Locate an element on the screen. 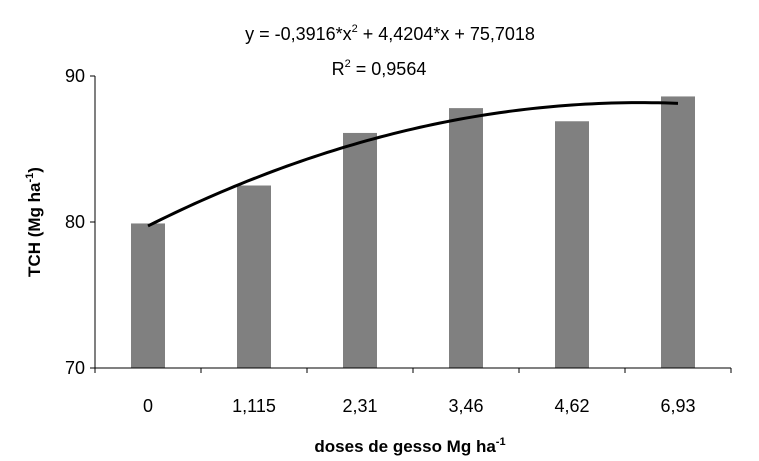 The width and height of the screenshot is (759, 461). x-tick-label: 6,93 is located at coordinates (677, 406).